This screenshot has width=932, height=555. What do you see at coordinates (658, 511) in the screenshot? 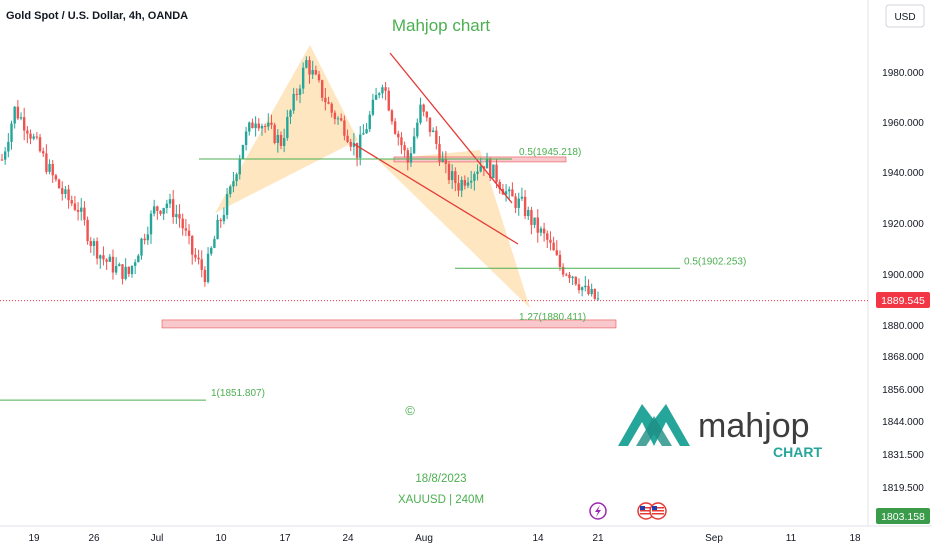
I see `us-flag-icon` at bounding box center [658, 511].